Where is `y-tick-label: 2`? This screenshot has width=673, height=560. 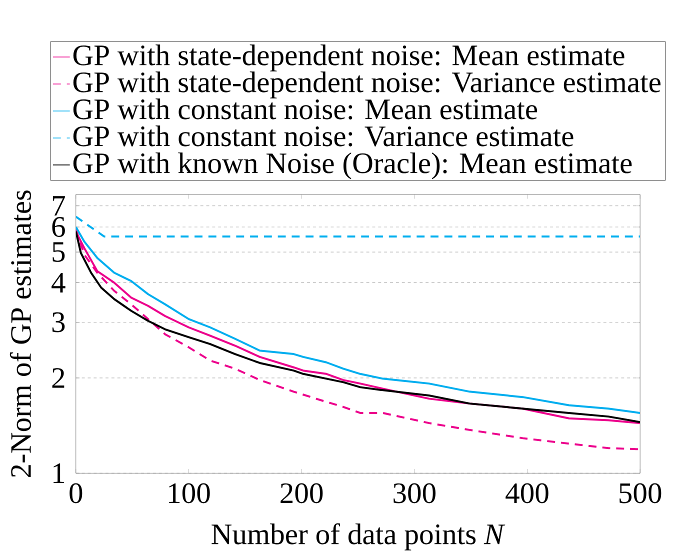
y-tick-label: 2 is located at coordinates (58, 378).